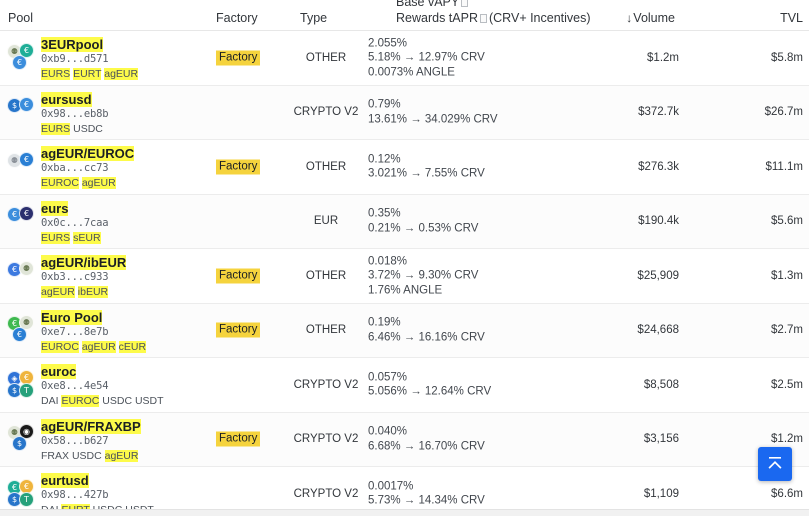  Describe the element at coordinates (126, 386) in the screenshot. I see `pool-info: euroc 0xe8...4e54 DAI EUROC USDC USDT` at that location.